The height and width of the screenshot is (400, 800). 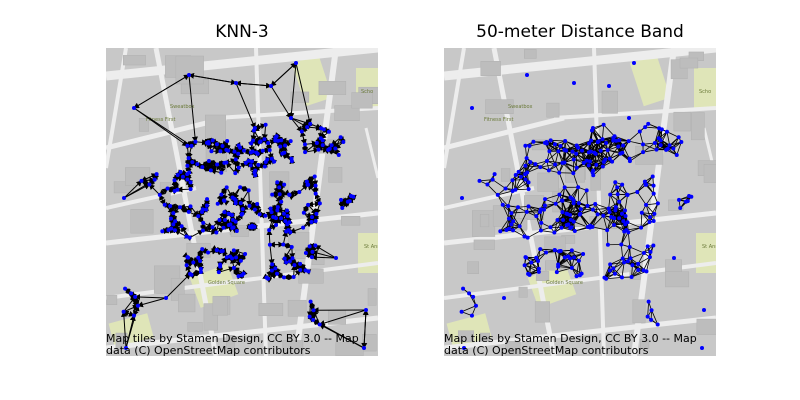 I want to click on map-place-label: Scho, so click(x=705, y=92).